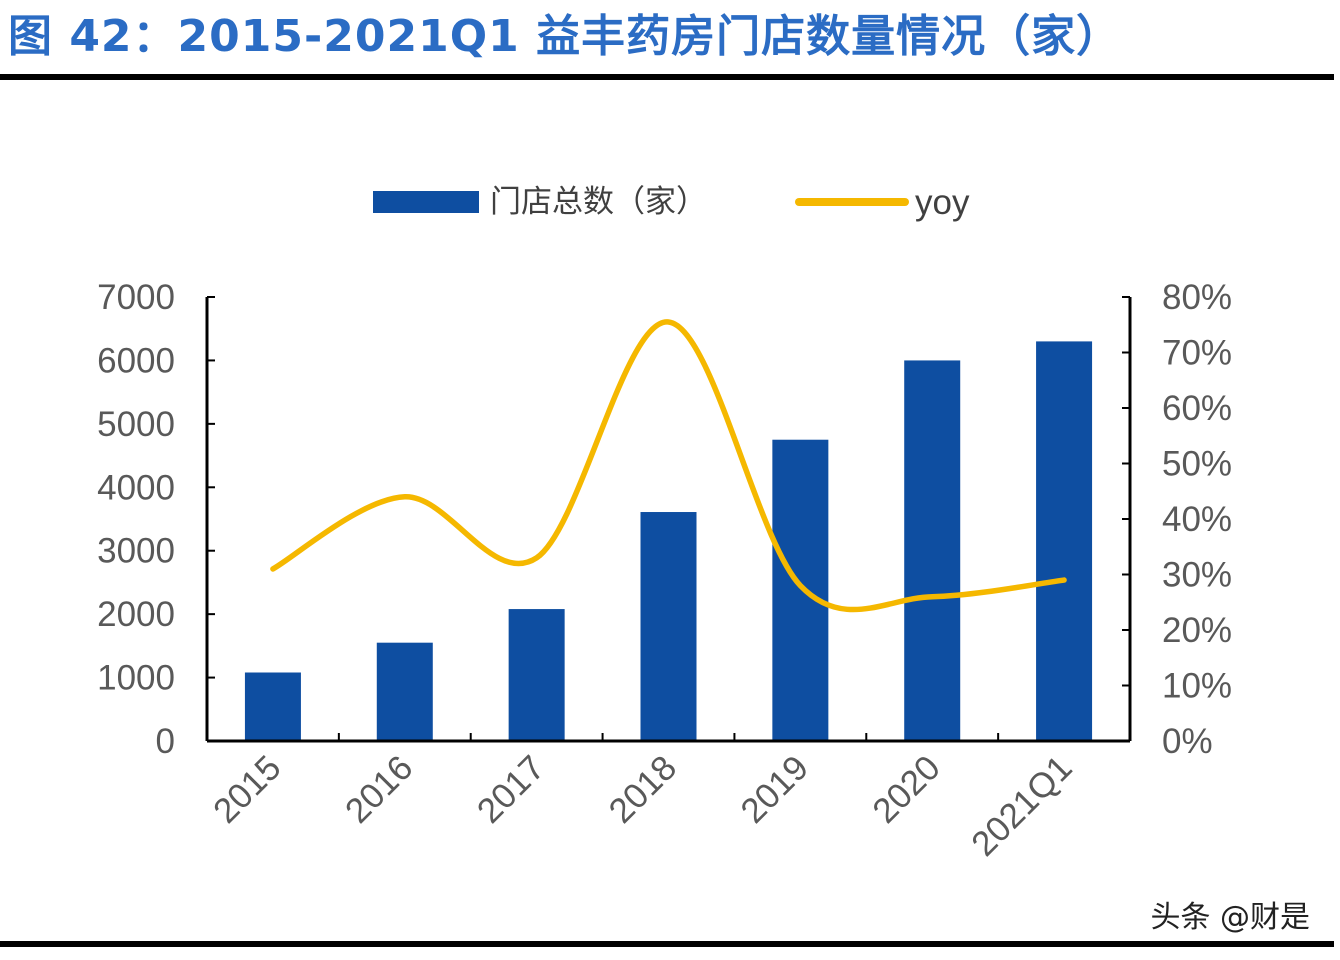 This screenshot has height=960, width=1340. Describe the element at coordinates (136, 487) in the screenshot. I see `left-tick-label-4000: 4000` at that location.